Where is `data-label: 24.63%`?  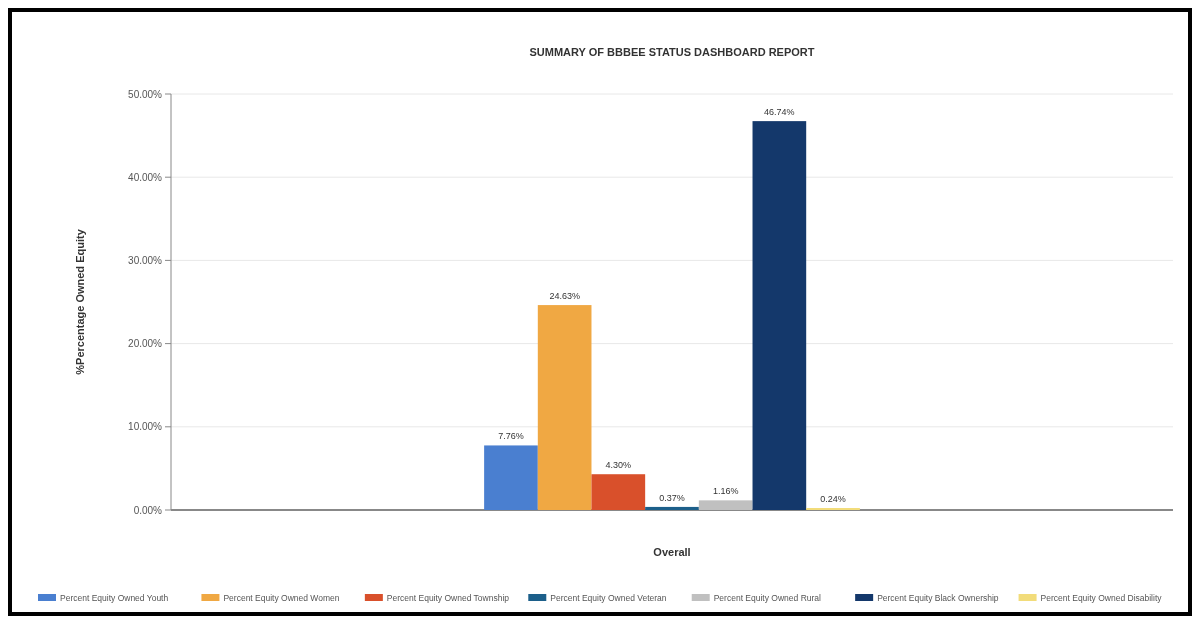 data-label: 24.63% is located at coordinates (564, 296).